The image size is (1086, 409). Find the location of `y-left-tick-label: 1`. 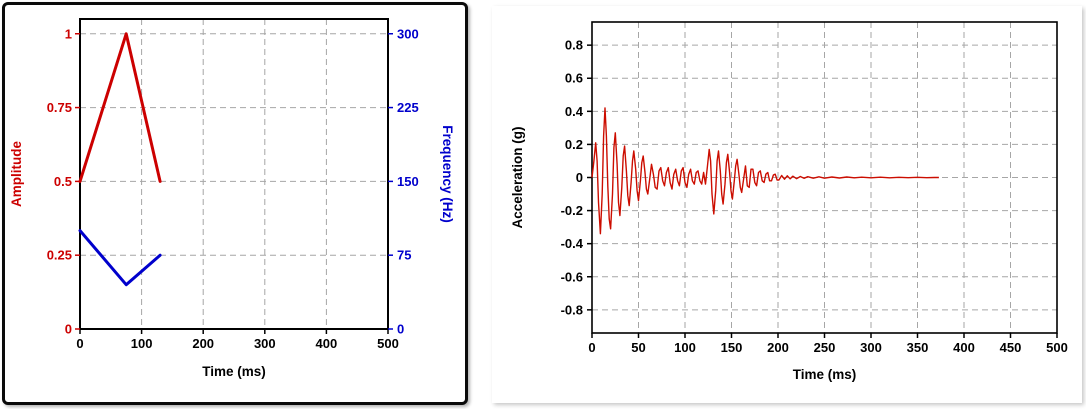

y-left-tick-label: 1 is located at coordinates (68, 33).